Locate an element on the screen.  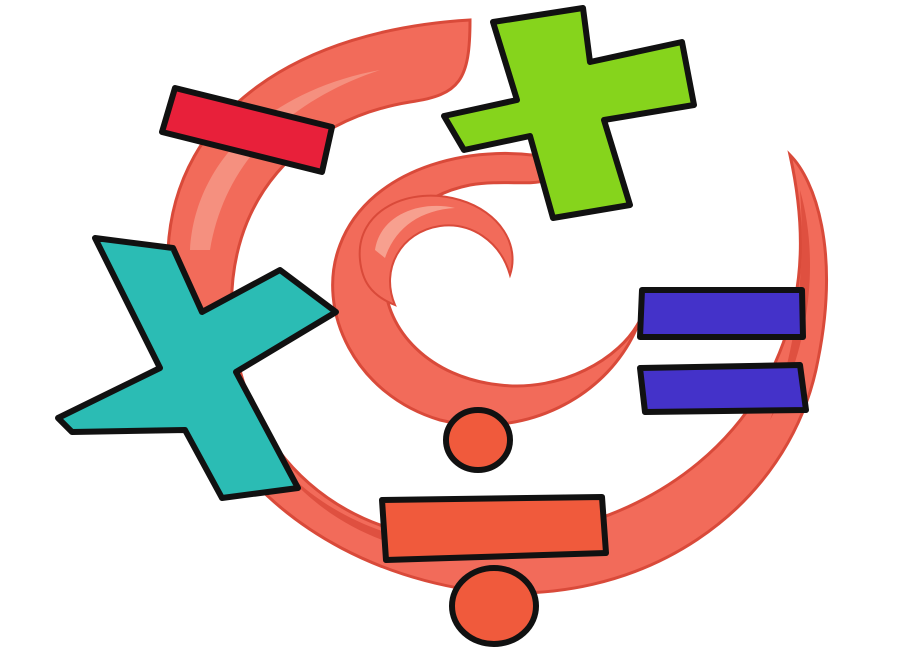
plus-shape is located at coordinates (569, 113).